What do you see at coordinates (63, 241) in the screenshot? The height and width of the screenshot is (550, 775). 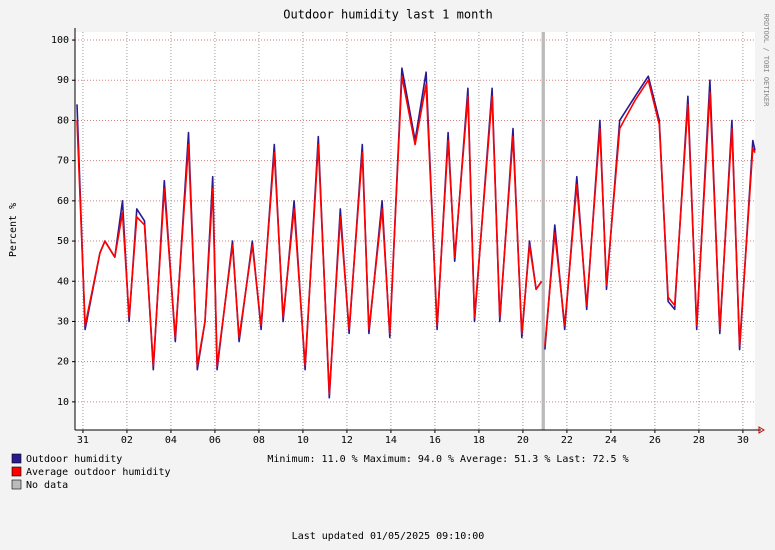 I see `y-tick-label: 50` at bounding box center [63, 241].